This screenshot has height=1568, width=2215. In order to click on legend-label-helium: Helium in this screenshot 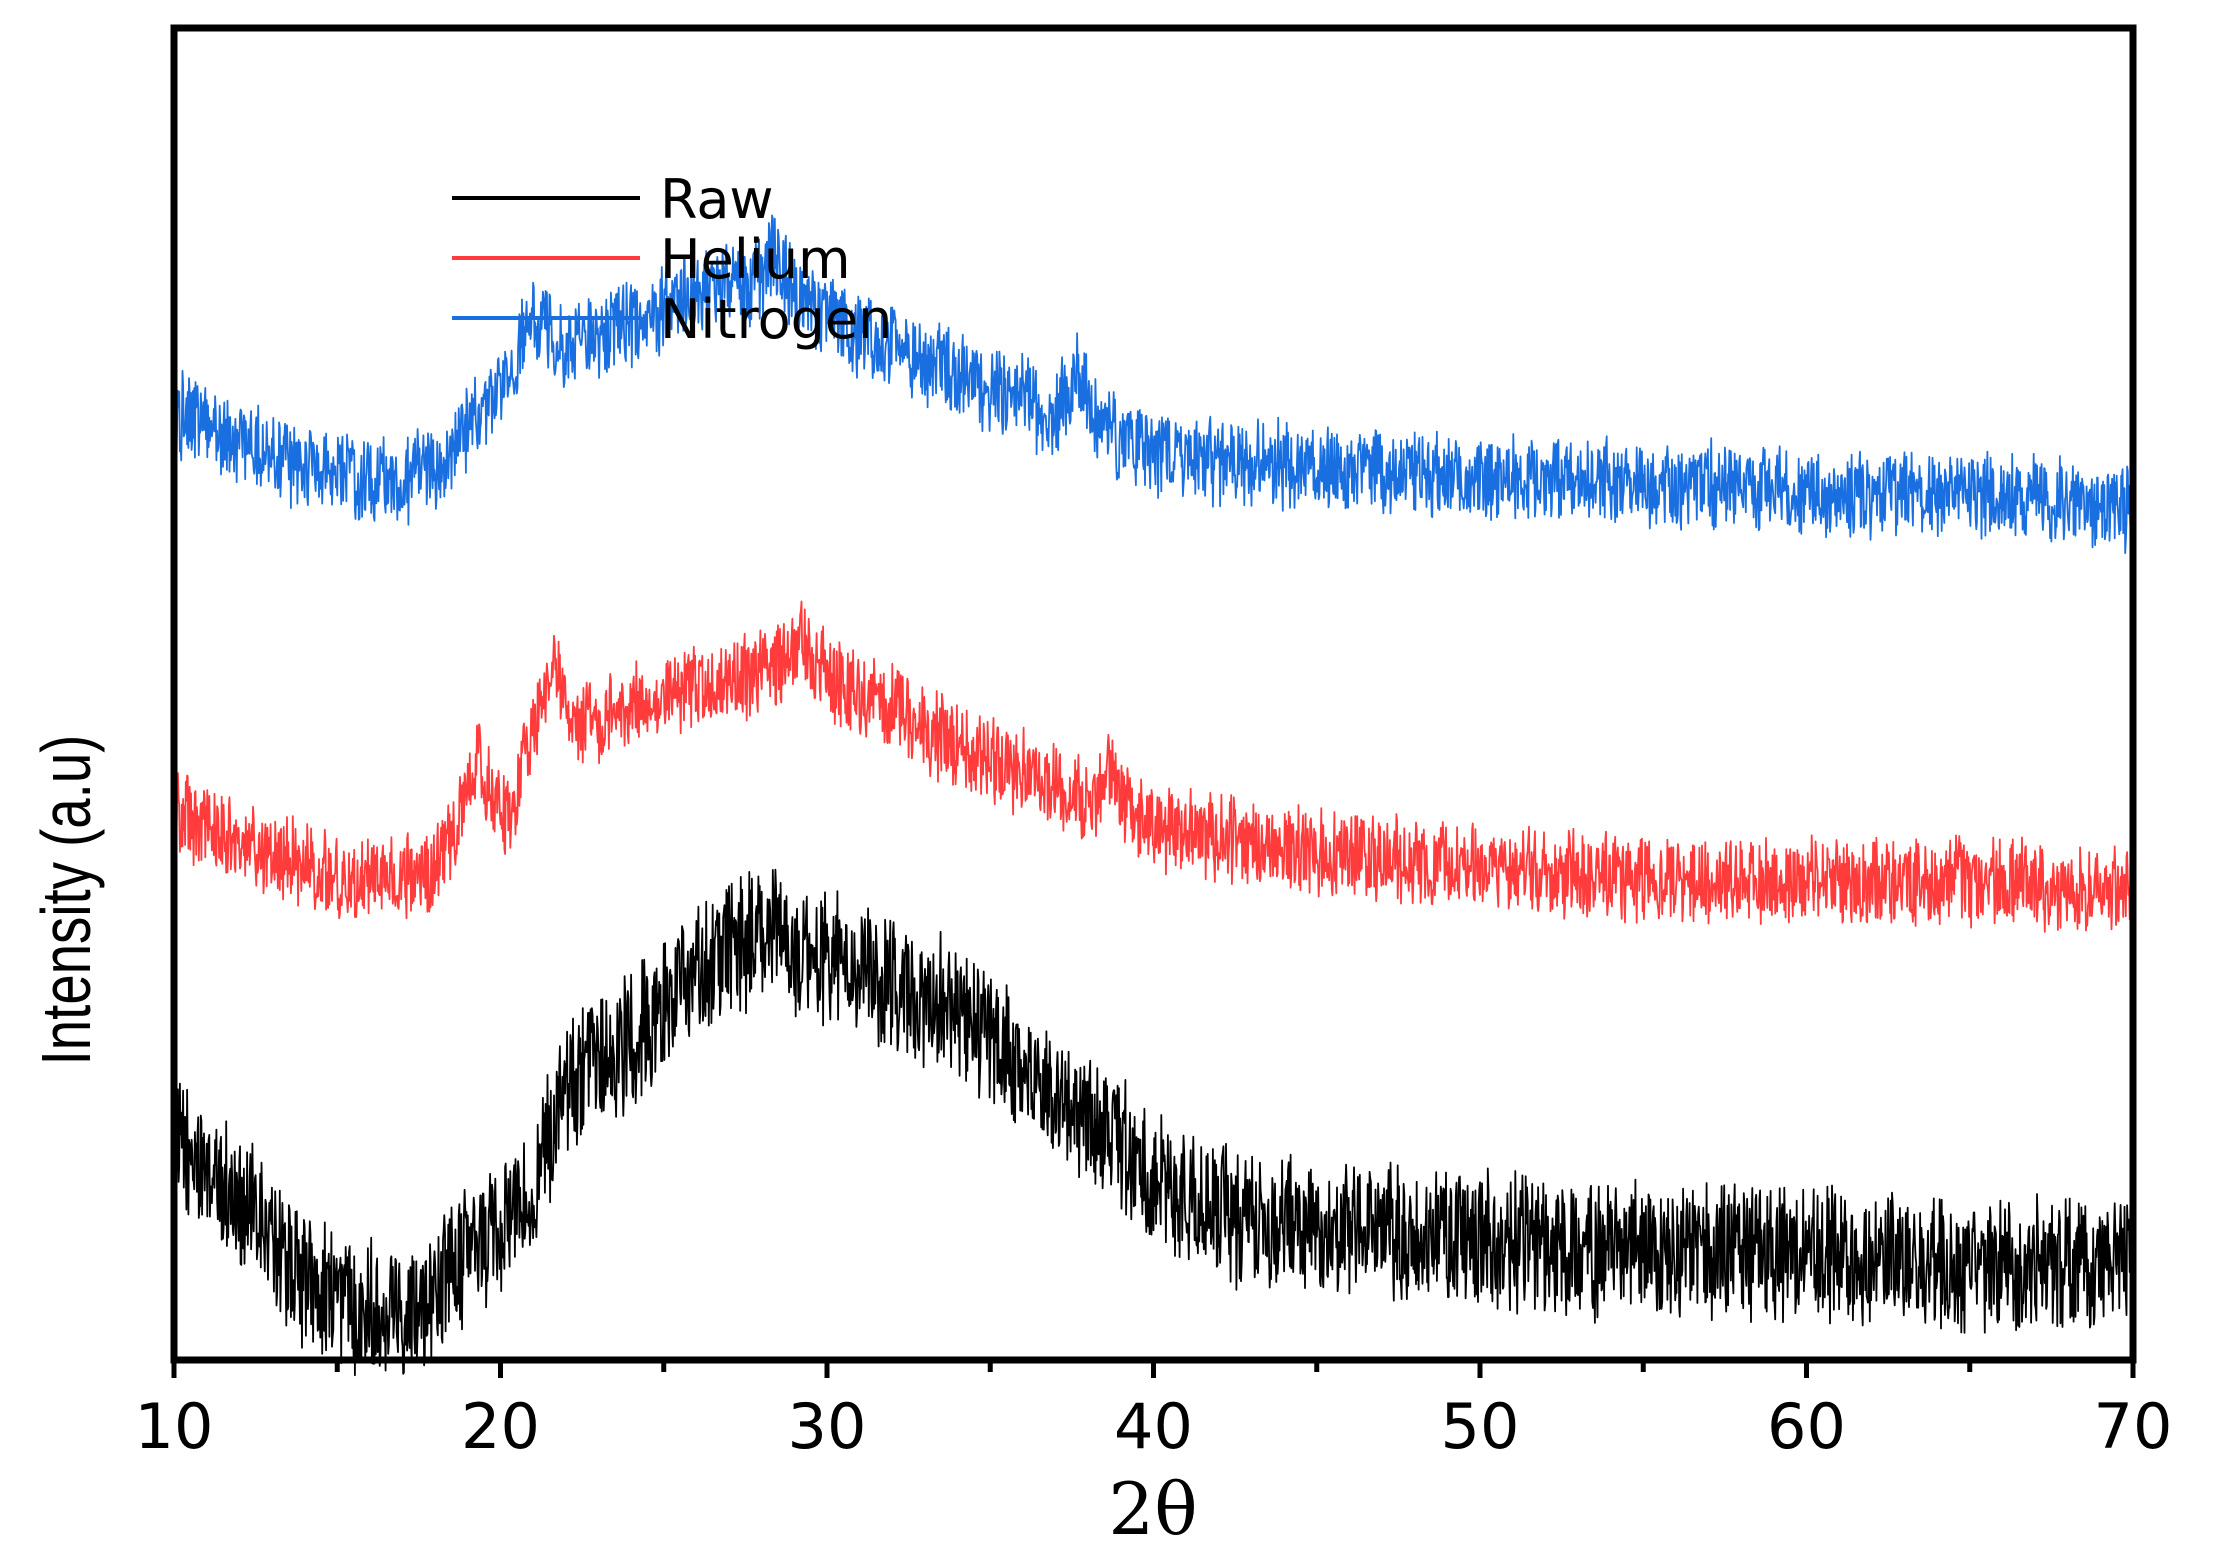, I will do `click(755, 259)`.